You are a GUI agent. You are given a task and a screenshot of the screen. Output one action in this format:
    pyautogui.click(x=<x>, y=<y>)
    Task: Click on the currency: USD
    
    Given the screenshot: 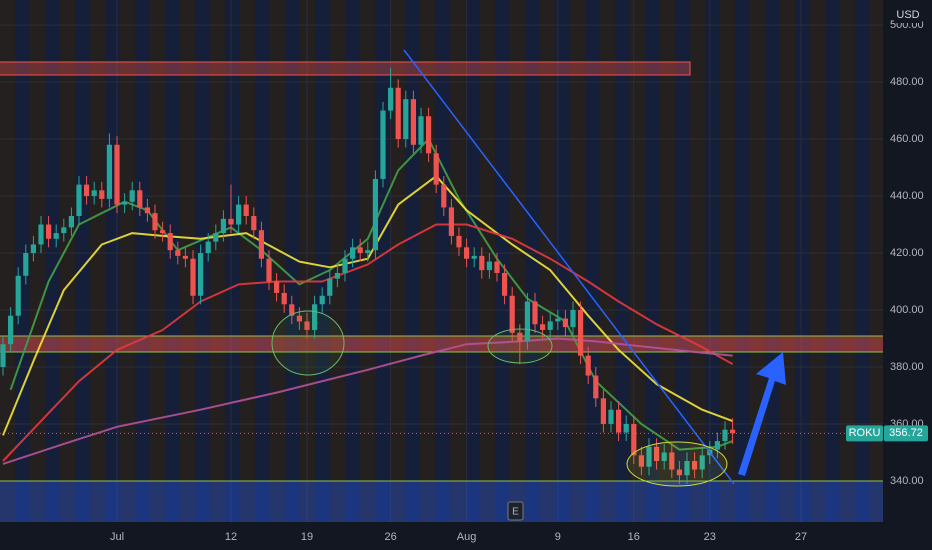 What is the action you would take?
    pyautogui.click(x=907, y=15)
    